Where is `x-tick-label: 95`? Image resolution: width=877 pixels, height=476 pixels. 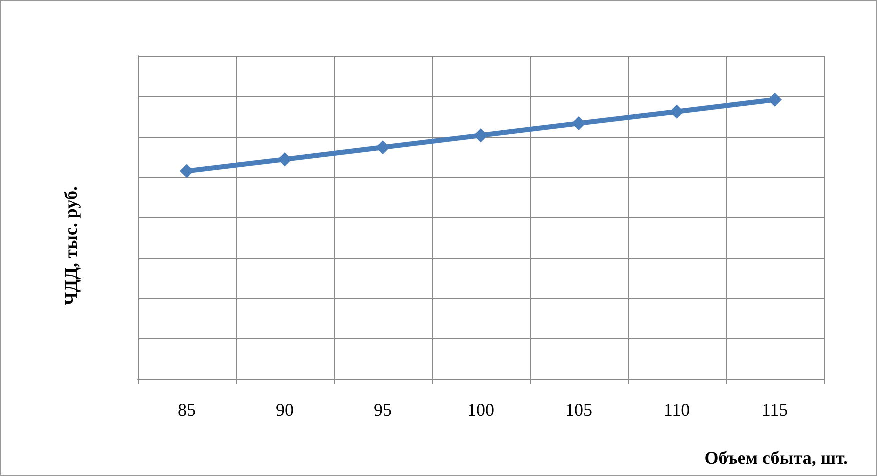 x-tick-label: 95 is located at coordinates (383, 410).